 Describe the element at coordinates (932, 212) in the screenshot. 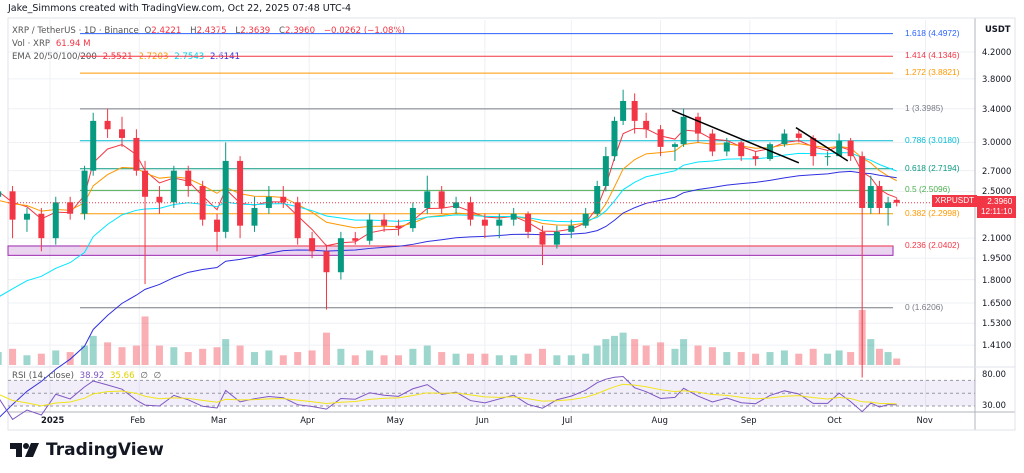

I see `fib-level-label: 0.382 (2.2998)` at that location.